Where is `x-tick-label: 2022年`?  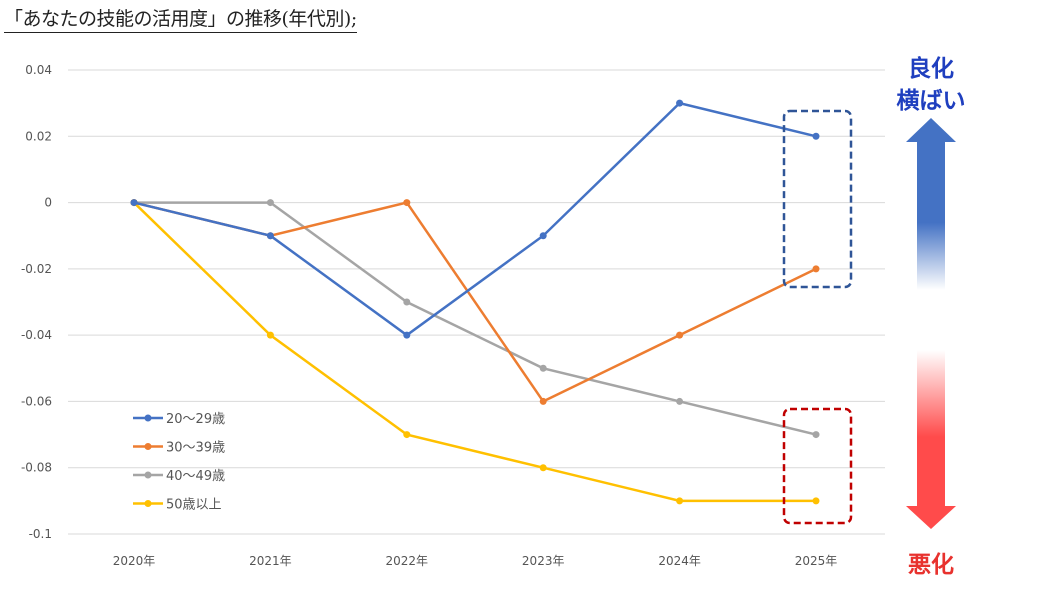
x-tick-label: 2022年 is located at coordinates (407, 561).